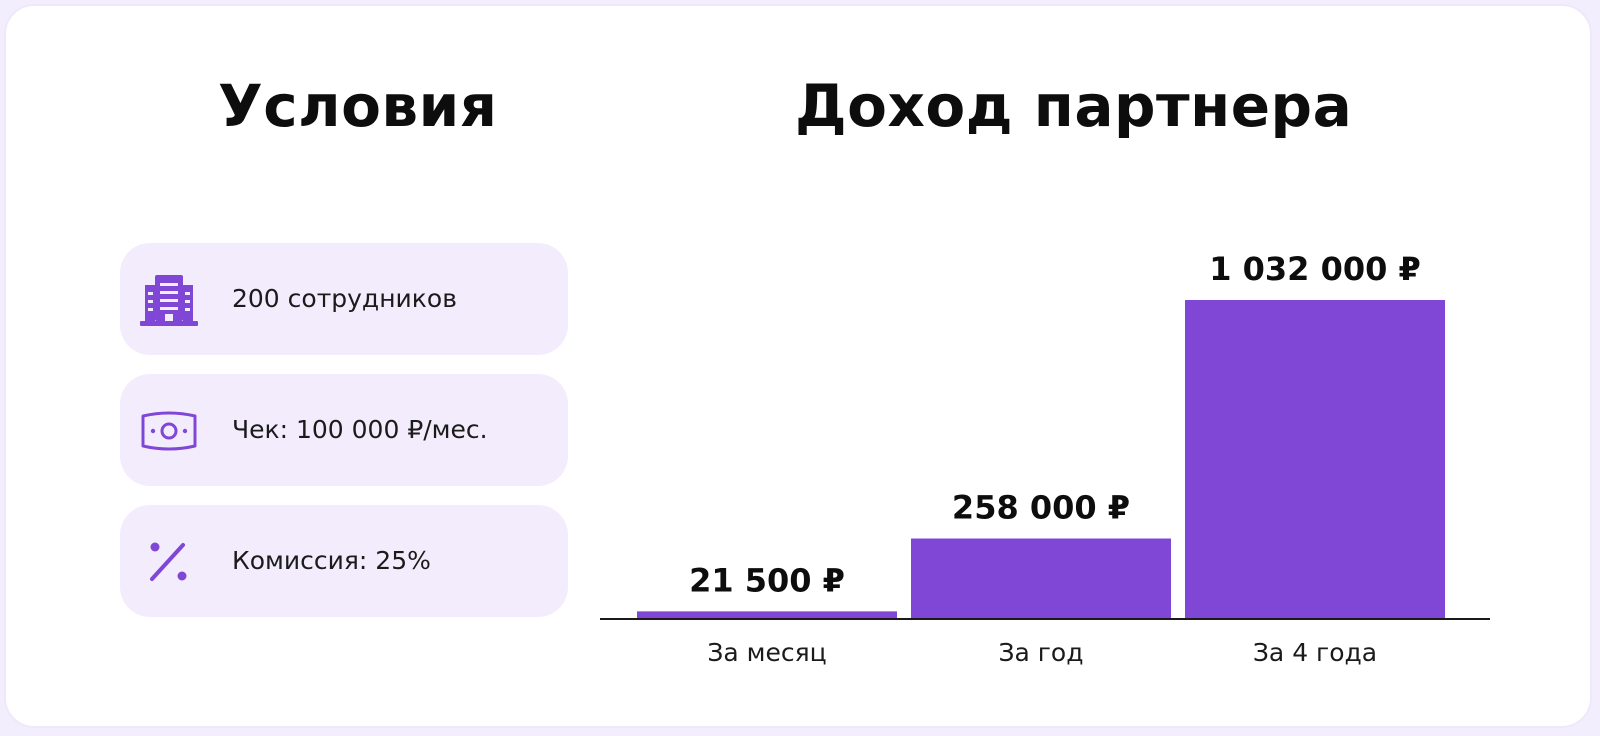  Describe the element at coordinates (766, 652) in the screenshot. I see `category-label: За месяц` at that location.